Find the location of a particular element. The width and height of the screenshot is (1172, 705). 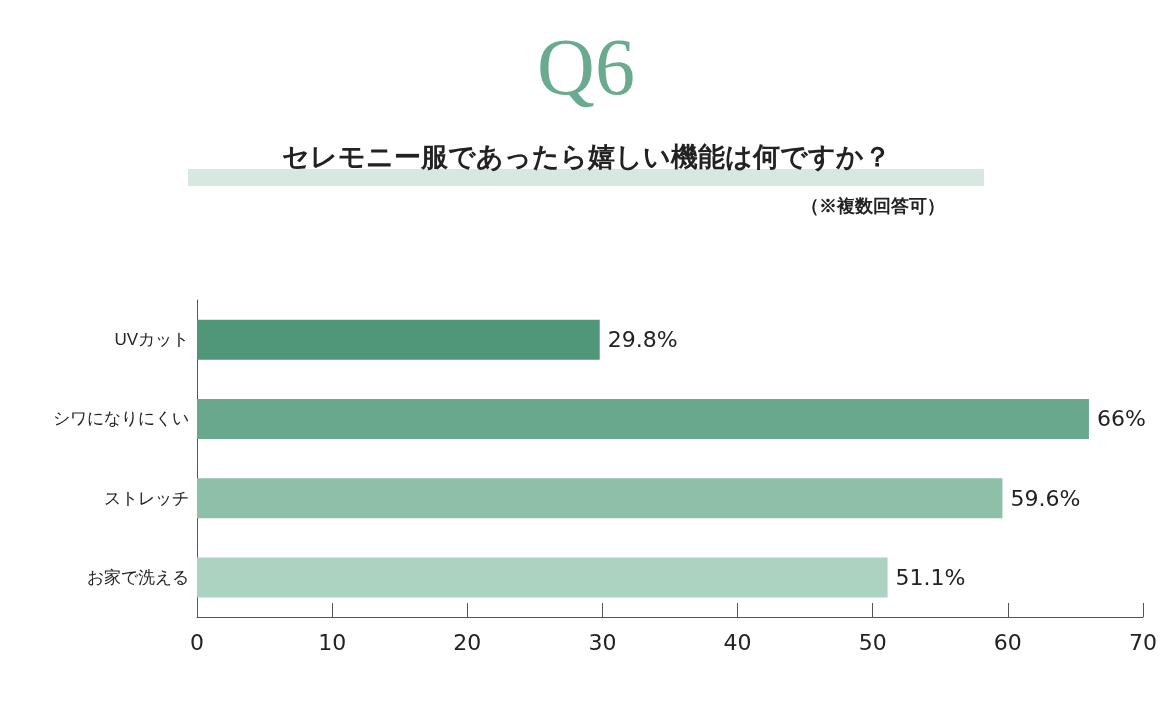

y-tick-label: シワになりにくい is located at coordinates (121, 419).